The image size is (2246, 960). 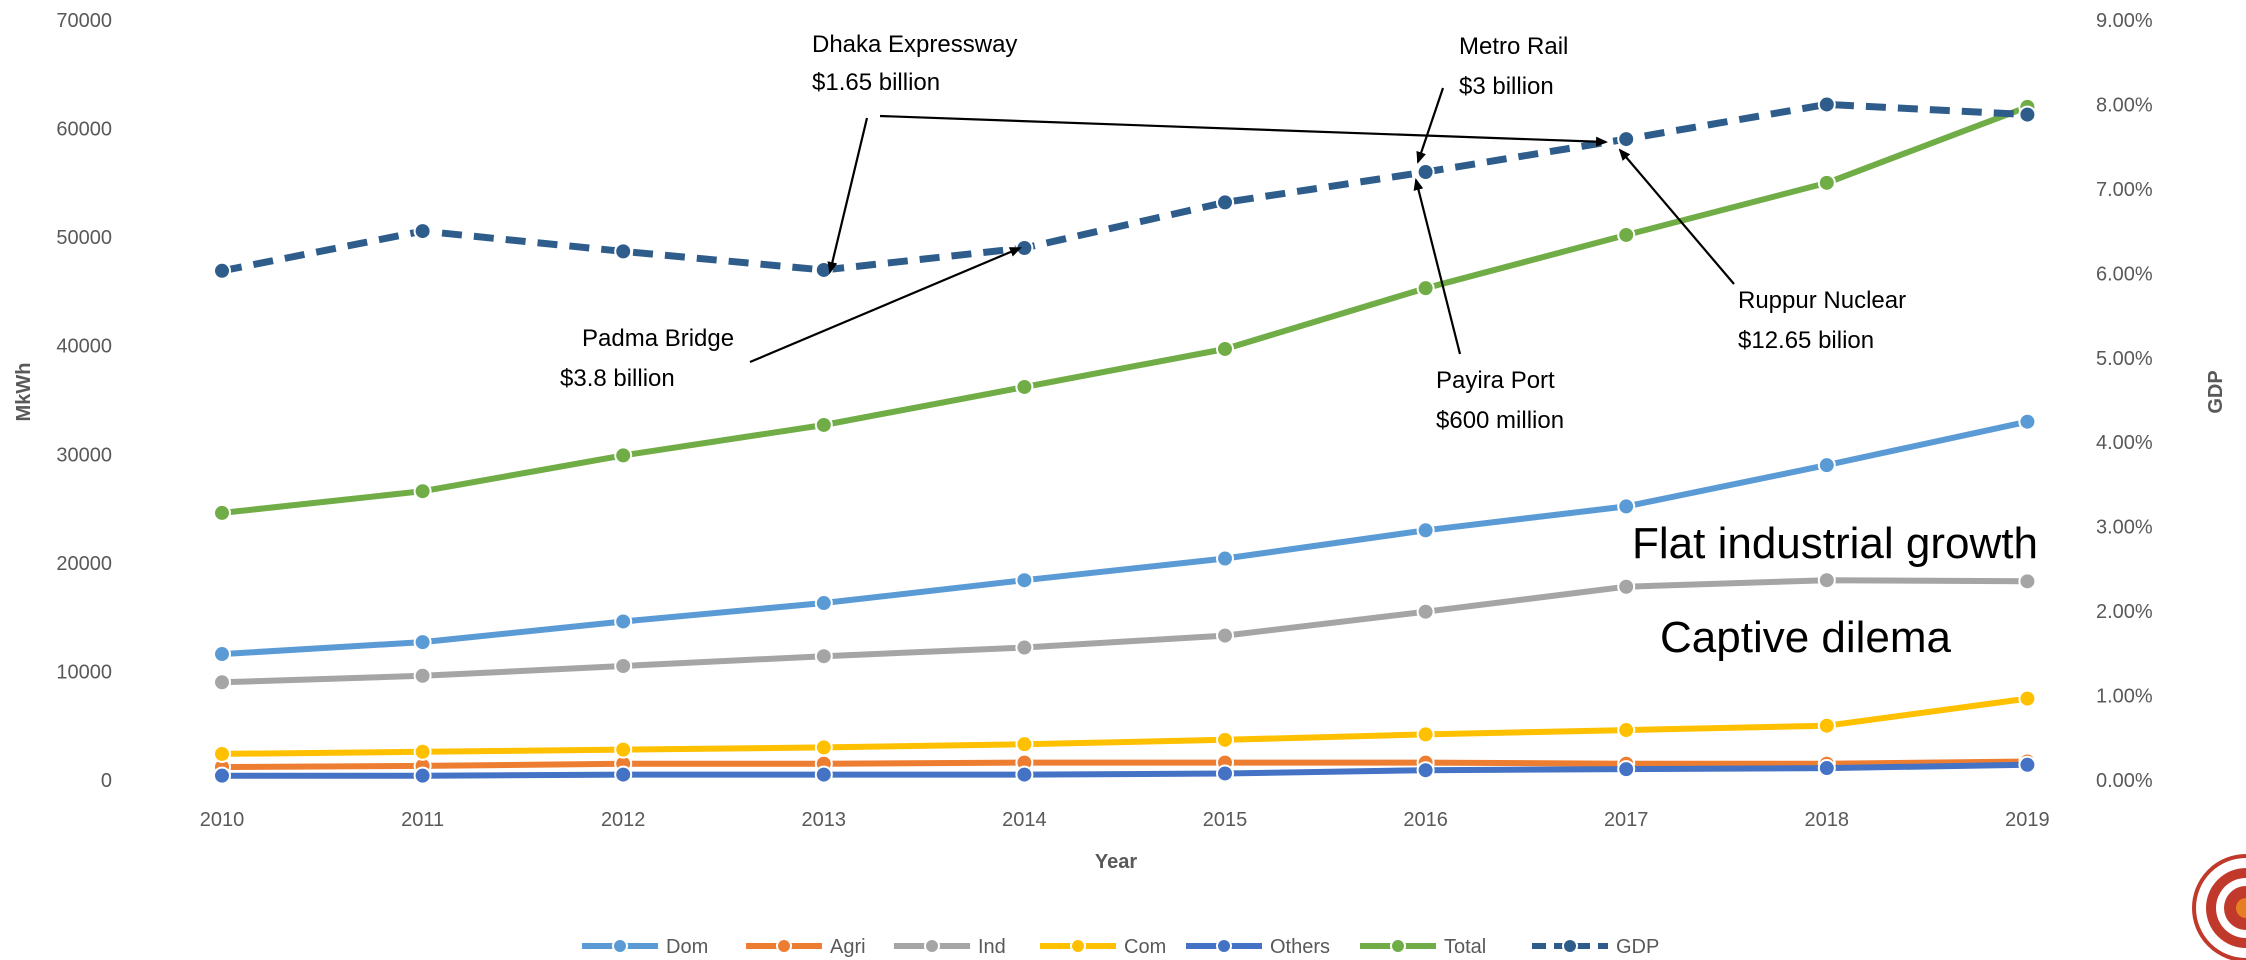 I want to click on y-tick-label: 40000, so click(x=84, y=347).